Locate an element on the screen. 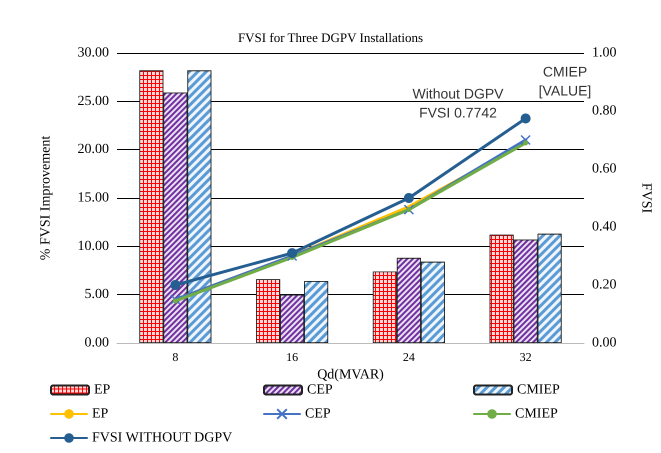 This screenshot has width=661, height=453. x-axis-title: Qd(MVAR) is located at coordinates (350, 374).